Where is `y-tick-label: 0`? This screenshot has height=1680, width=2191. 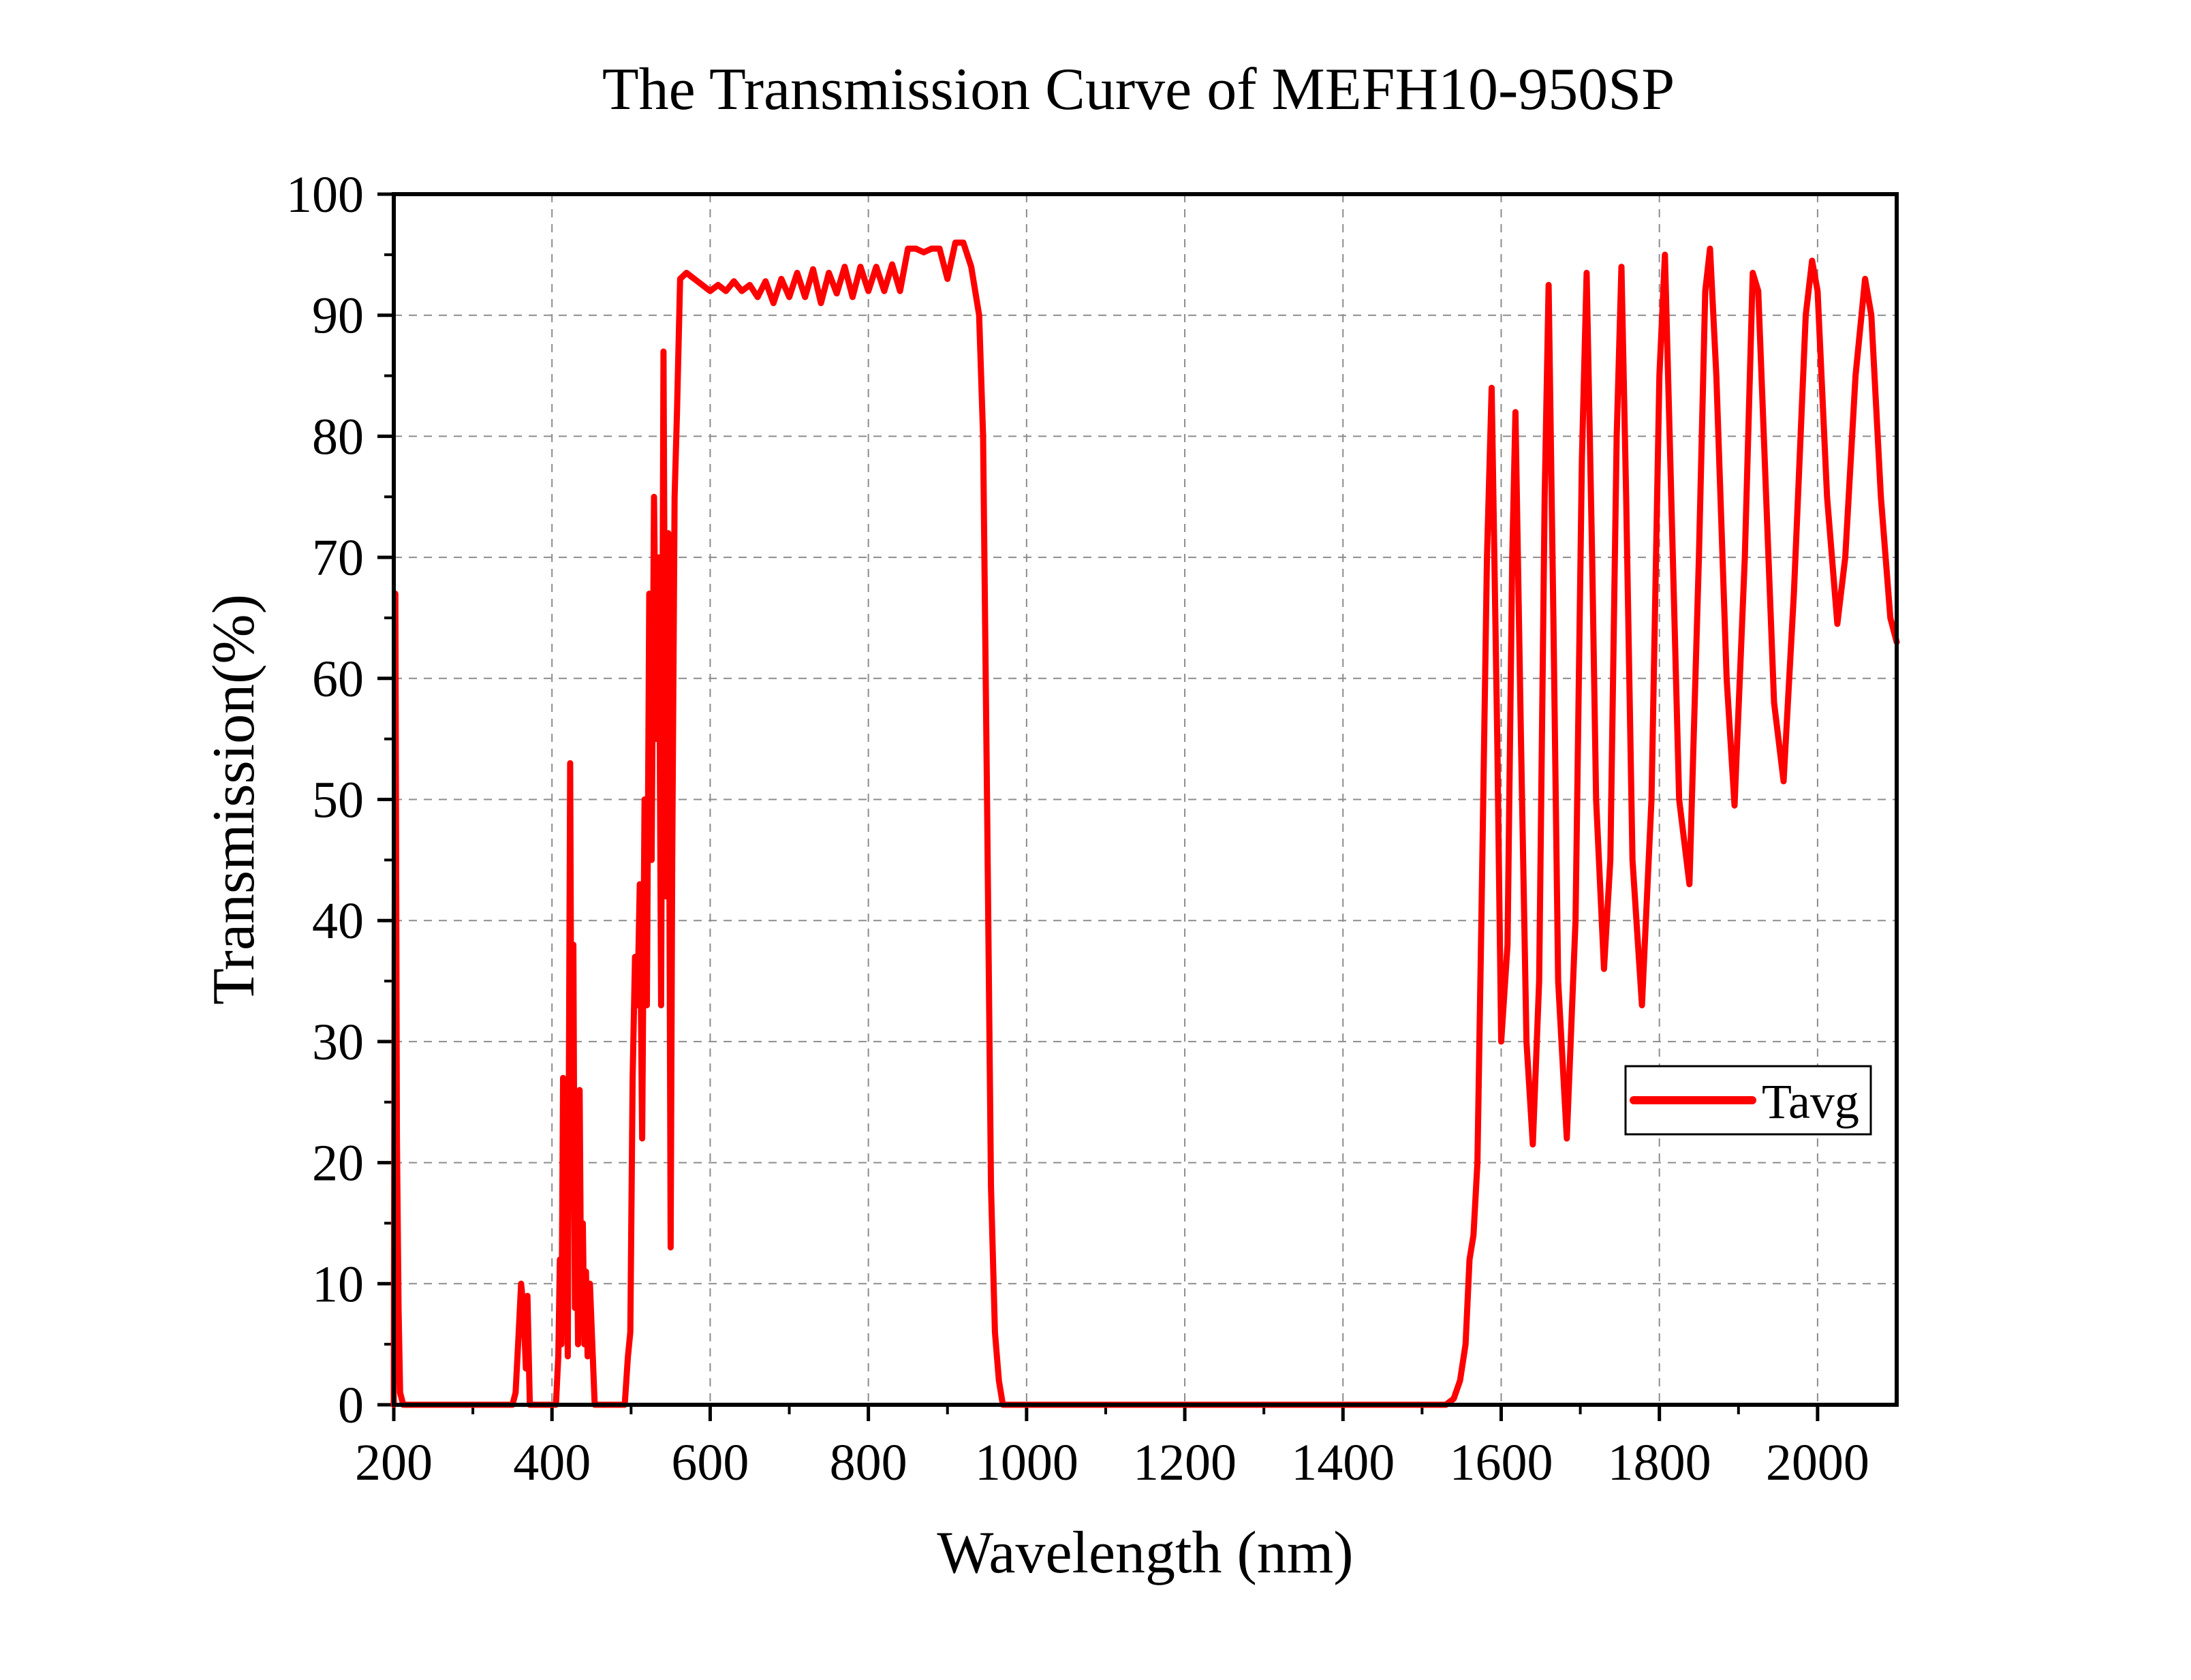 y-tick-label: 0 is located at coordinates (351, 1405).